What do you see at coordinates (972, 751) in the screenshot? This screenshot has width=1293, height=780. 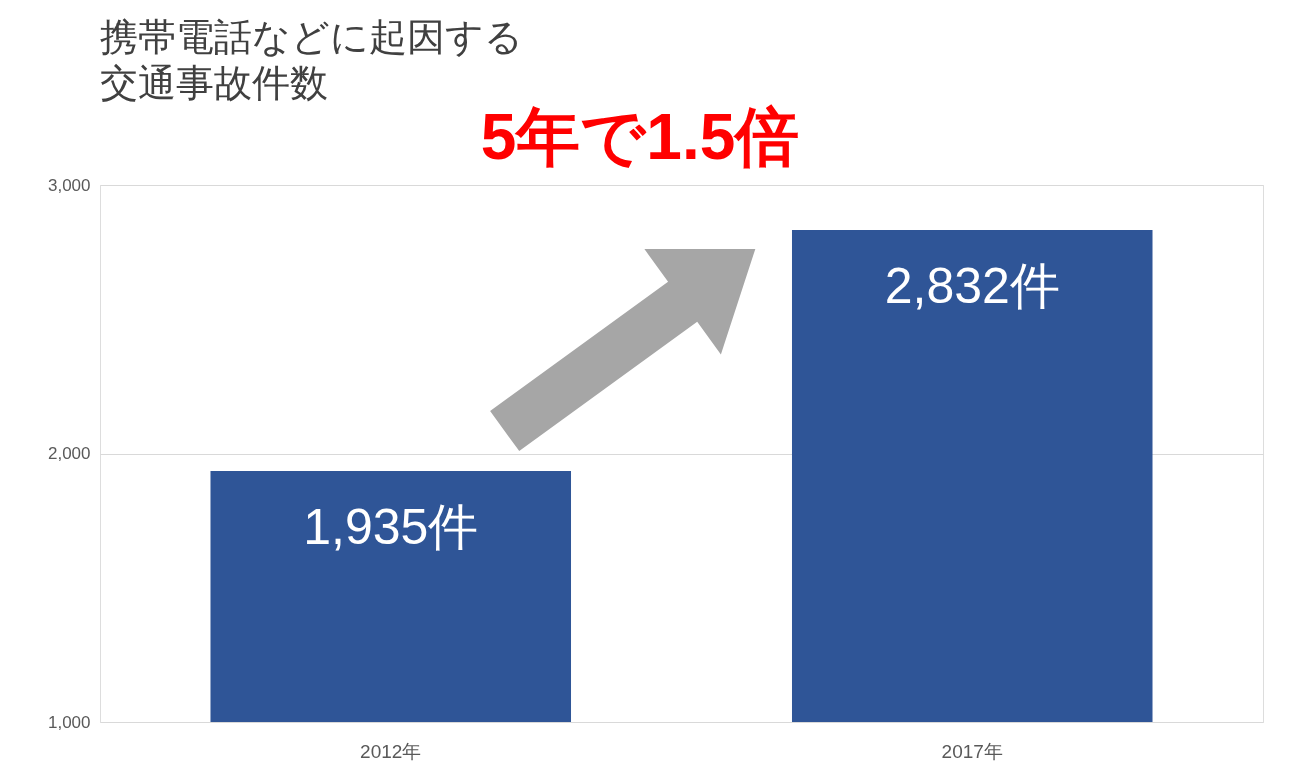 I see `x-tick-label: 2017年` at bounding box center [972, 751].